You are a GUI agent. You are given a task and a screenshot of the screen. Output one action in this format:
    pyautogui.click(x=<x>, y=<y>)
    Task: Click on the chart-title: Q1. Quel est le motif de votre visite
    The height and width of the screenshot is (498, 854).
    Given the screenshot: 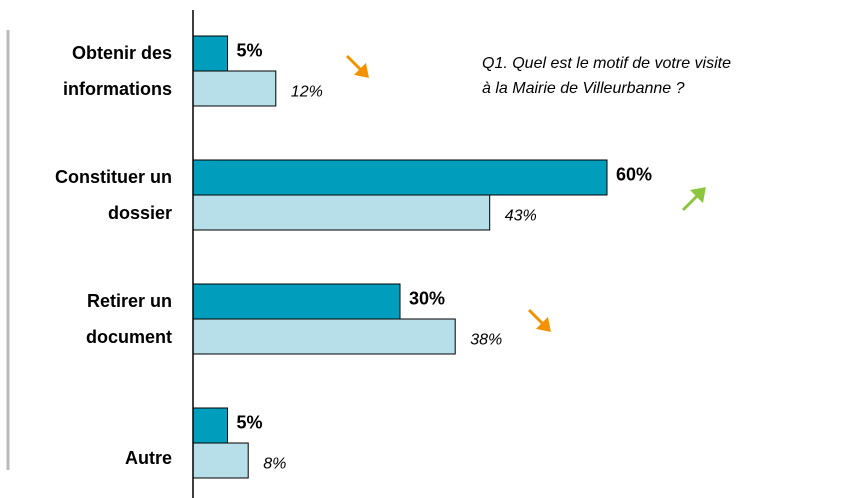 What is the action you would take?
    pyautogui.click(x=606, y=63)
    